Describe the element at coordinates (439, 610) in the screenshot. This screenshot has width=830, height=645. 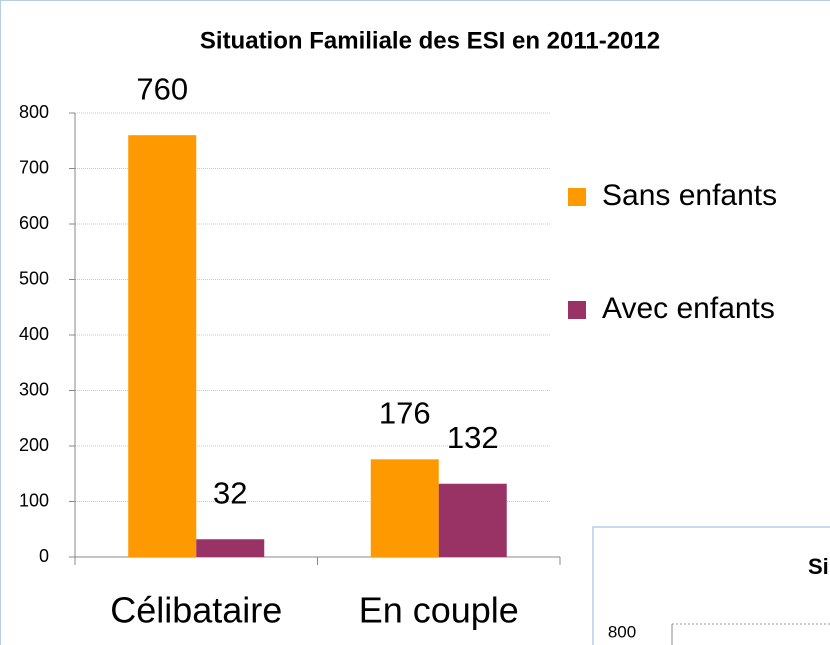
I see `x-tick-label: En couple` at that location.